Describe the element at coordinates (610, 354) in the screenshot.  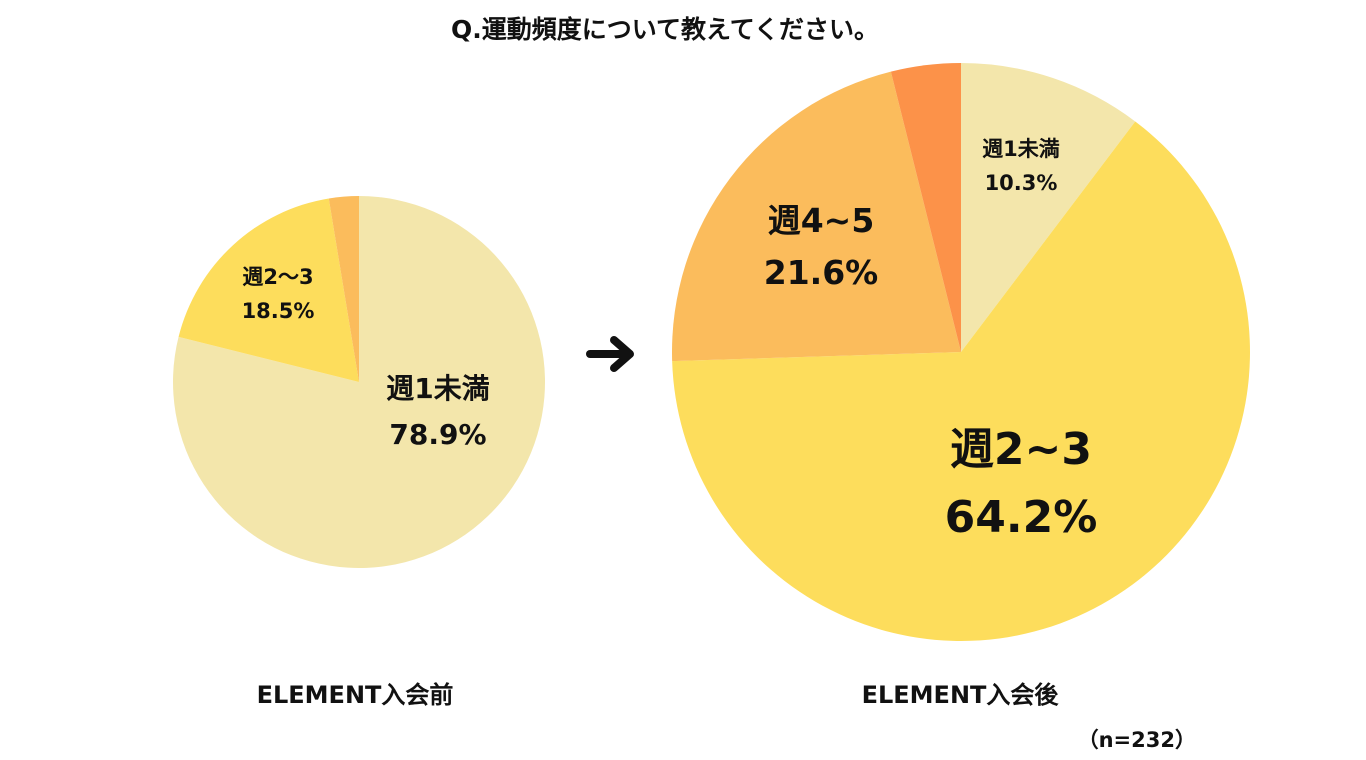
I see `right-arrow-icon` at that location.